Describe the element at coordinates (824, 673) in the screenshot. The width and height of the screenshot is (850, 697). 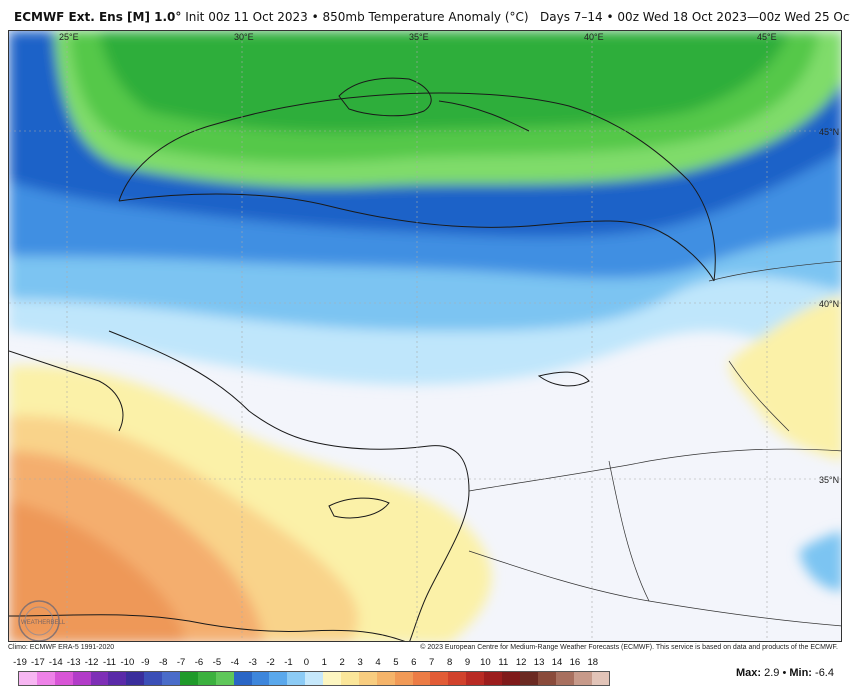
I see `min-value: -6.4` at that location.